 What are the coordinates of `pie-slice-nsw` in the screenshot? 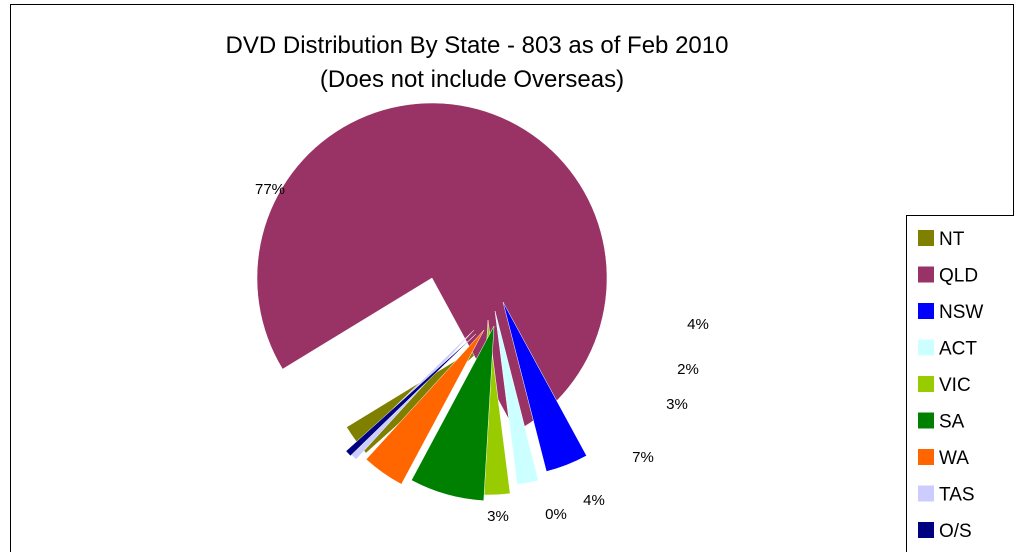 It's located at (544, 386).